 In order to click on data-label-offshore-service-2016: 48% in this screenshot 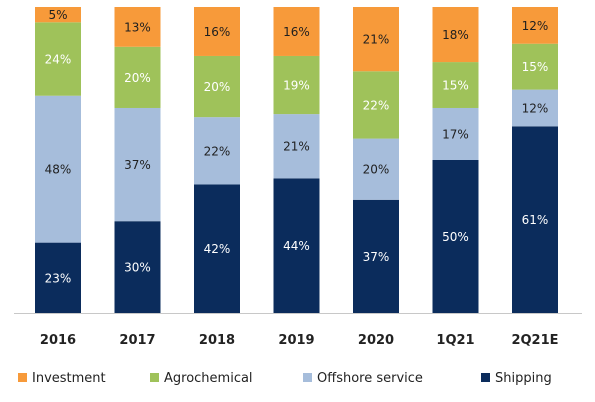, I will do `click(58, 170)`.